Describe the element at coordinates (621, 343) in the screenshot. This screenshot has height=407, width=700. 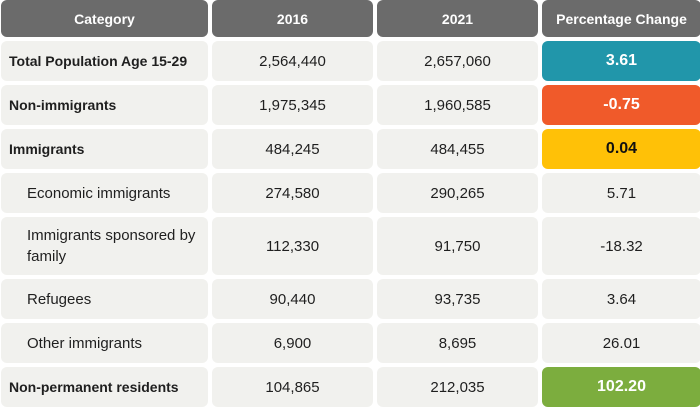
I see `row-percentage-change: 26.01` at that location.